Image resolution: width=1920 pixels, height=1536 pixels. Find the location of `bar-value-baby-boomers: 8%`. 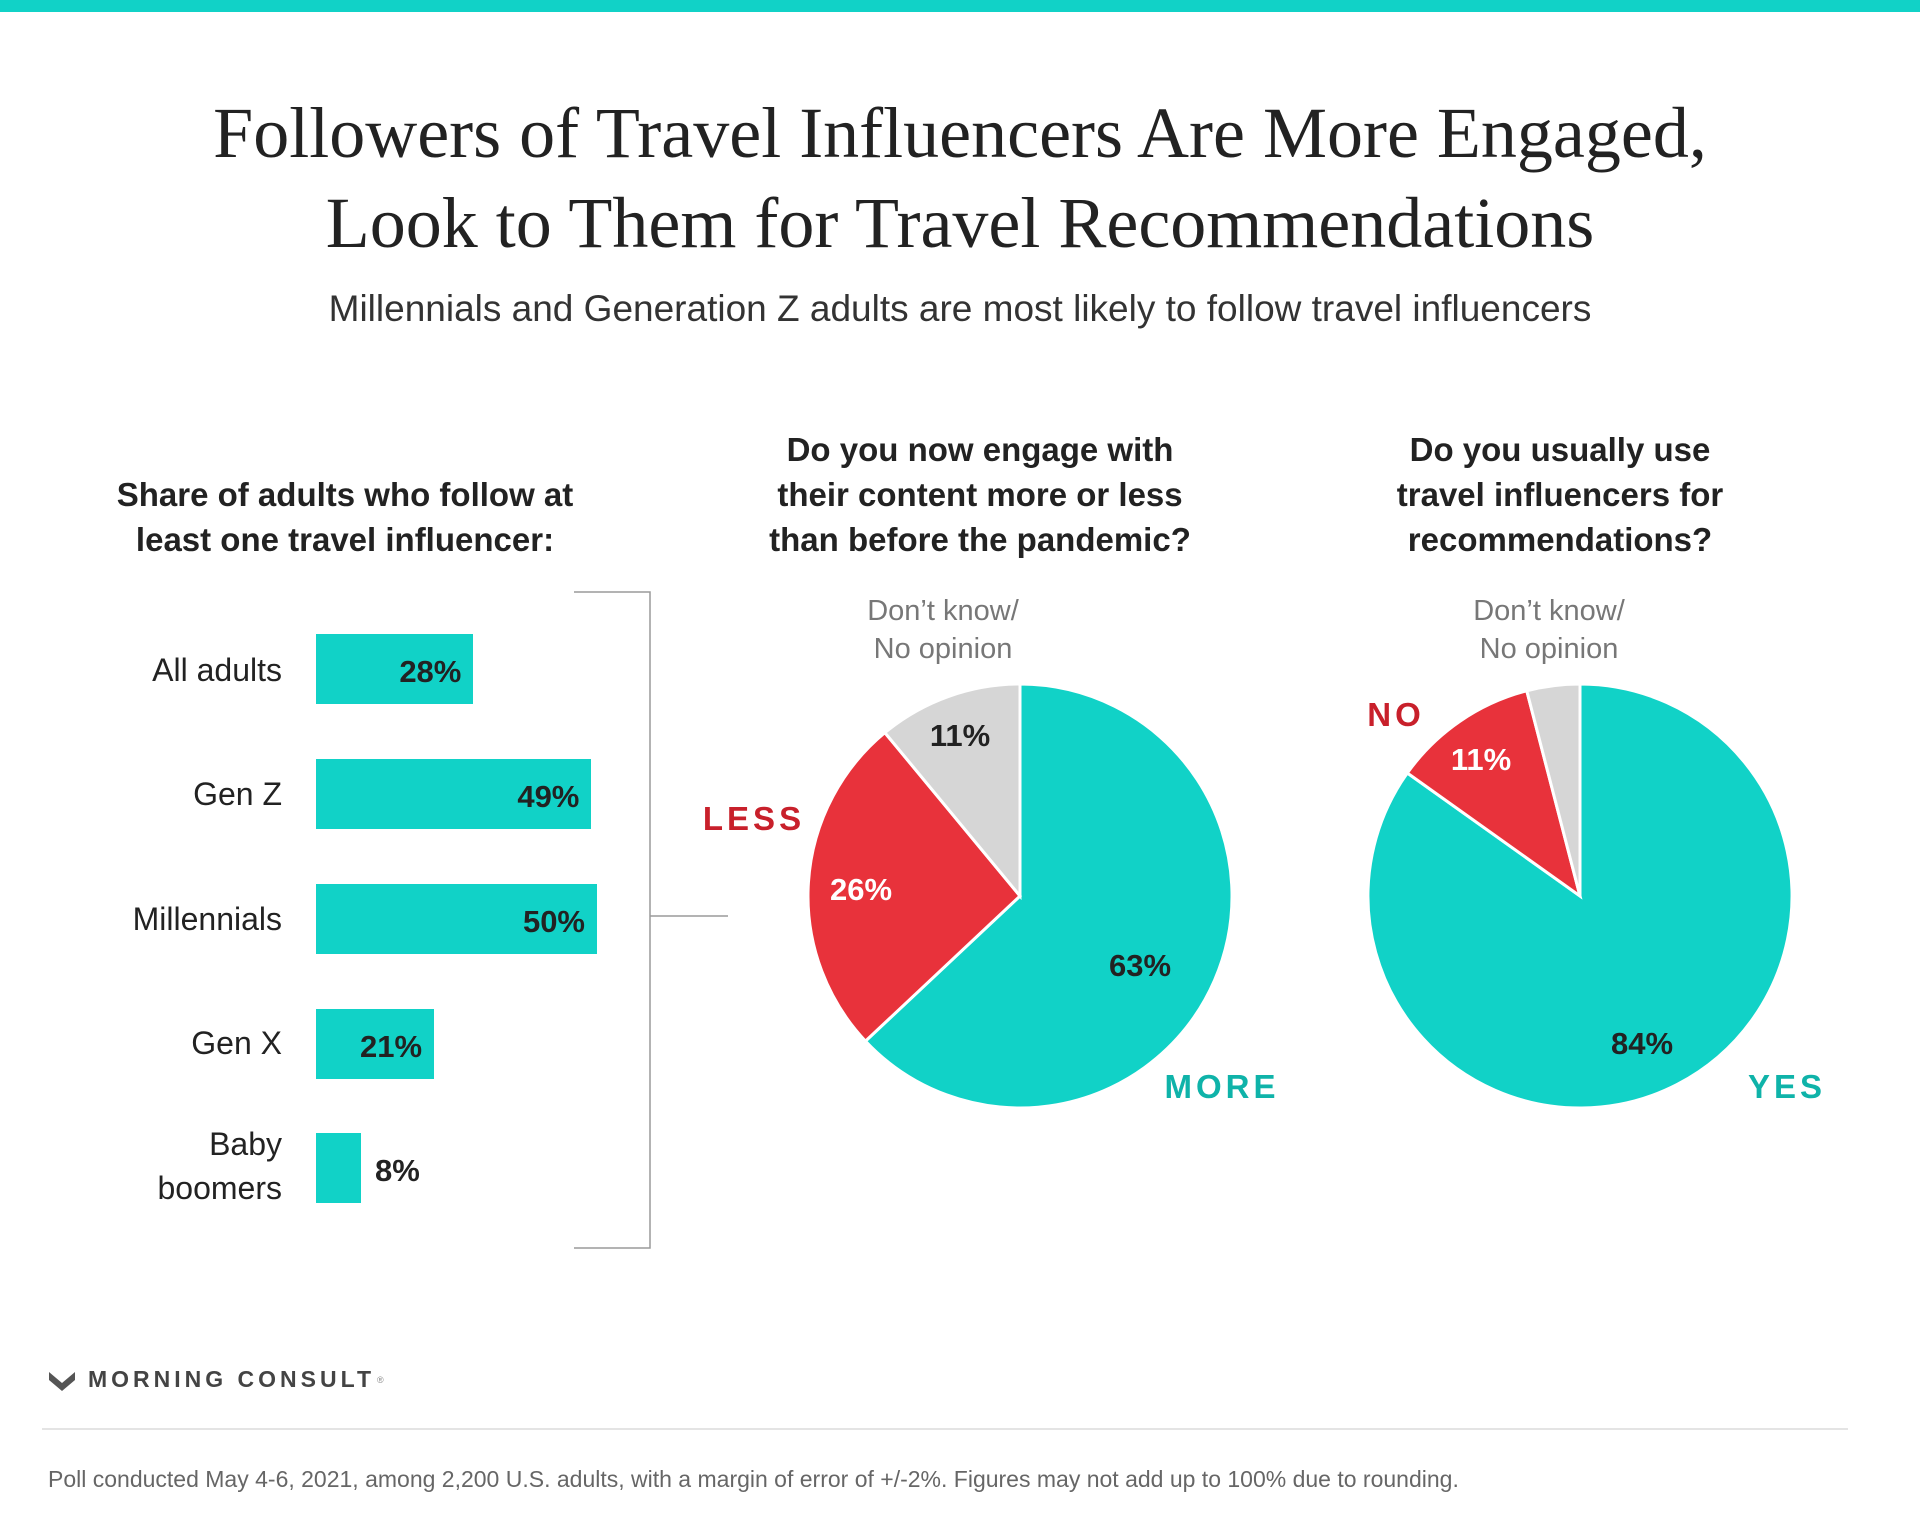

bar-value-baby-boomers: 8% is located at coordinates (397, 1170).